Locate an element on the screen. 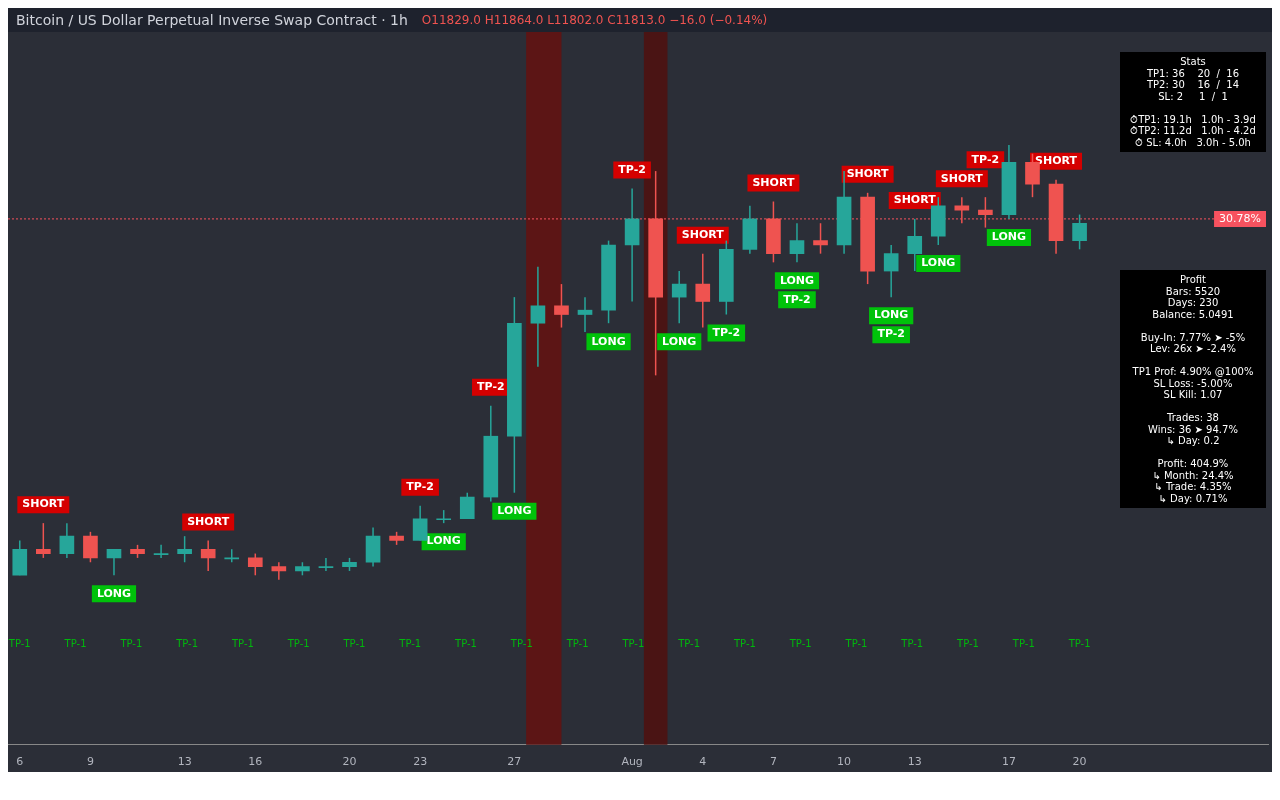 This screenshot has height=800, width=1280. x-tick-label: 17 is located at coordinates (1008, 762).